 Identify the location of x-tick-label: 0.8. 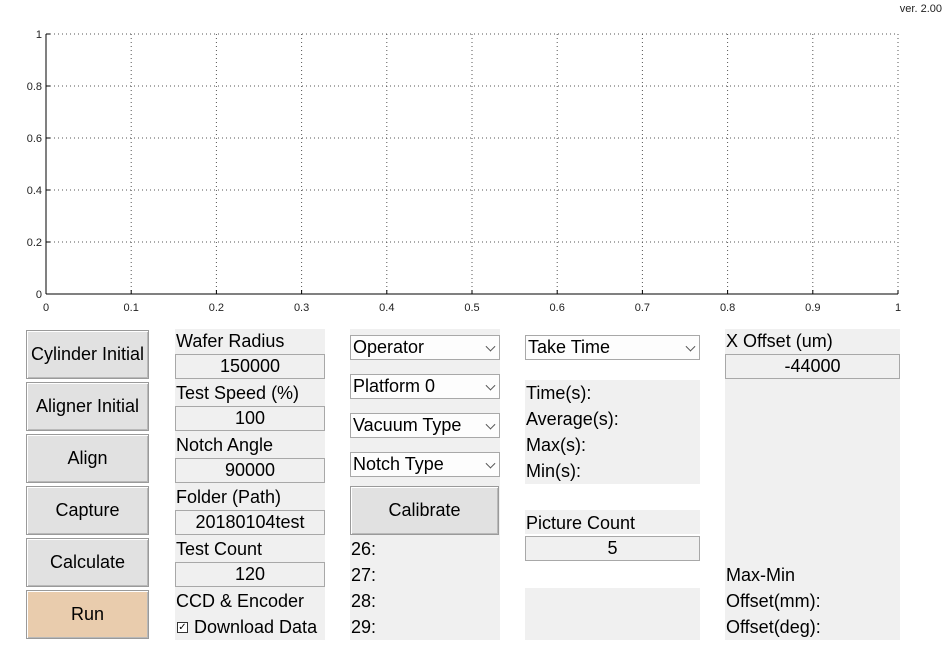
(727, 308).